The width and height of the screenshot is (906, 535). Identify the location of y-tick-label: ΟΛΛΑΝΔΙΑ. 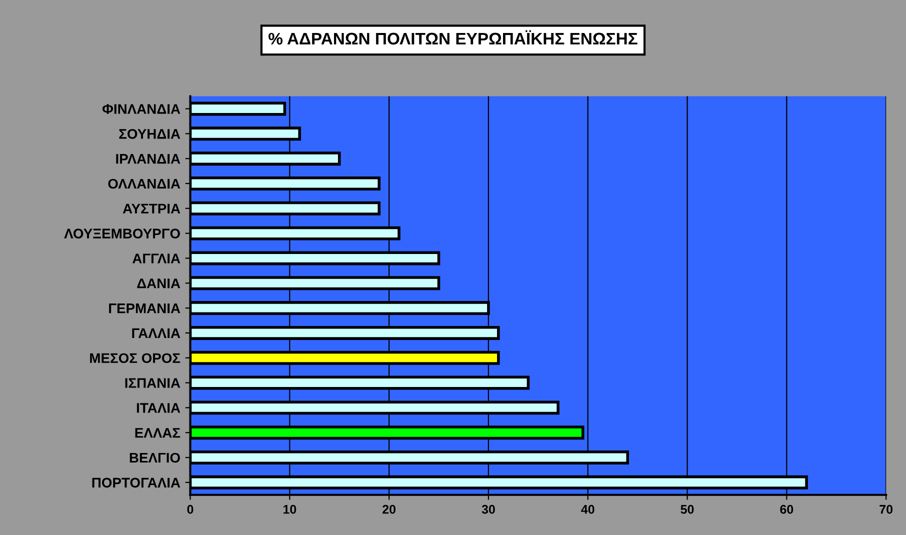
(144, 183).